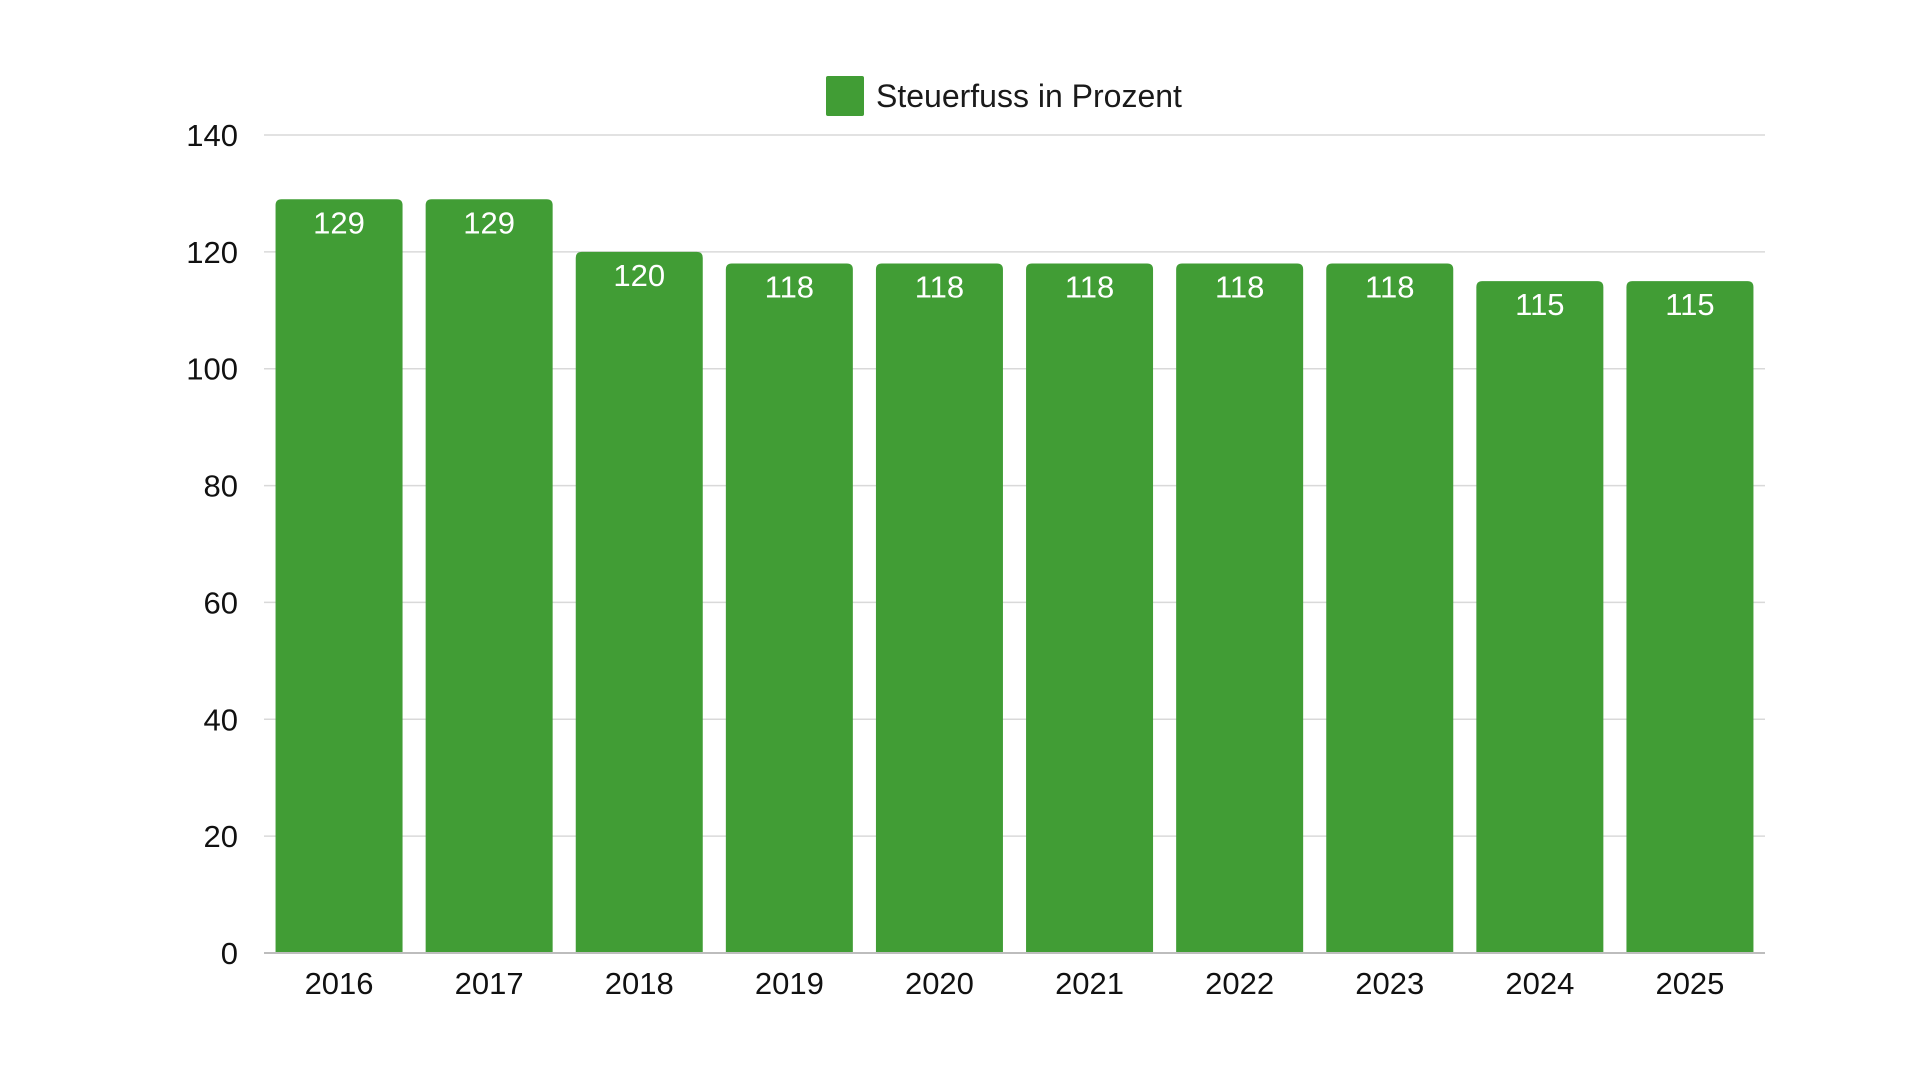 This screenshot has width=1920, height=1080. I want to click on legend-swatch, so click(845, 96).